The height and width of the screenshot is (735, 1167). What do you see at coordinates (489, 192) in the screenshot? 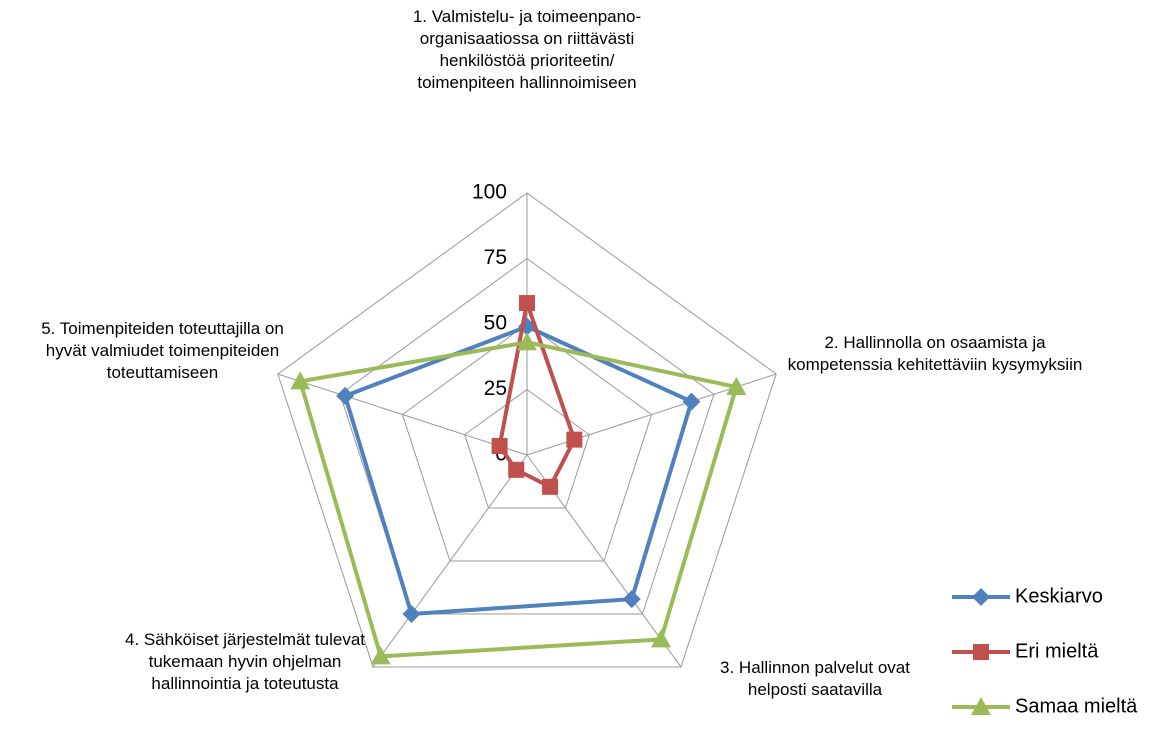
I see `r-tick-label: 100` at bounding box center [489, 192].